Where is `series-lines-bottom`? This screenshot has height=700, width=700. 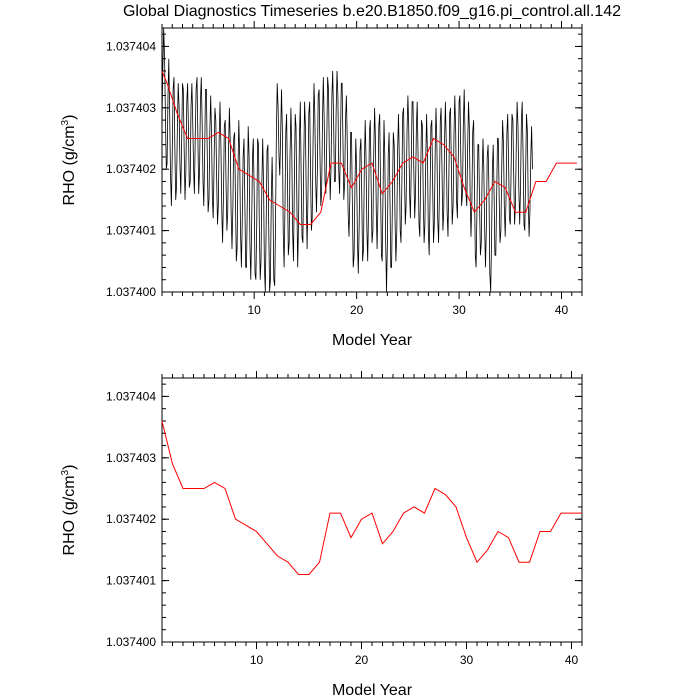
series-lines-bottom is located at coordinates (371, 497).